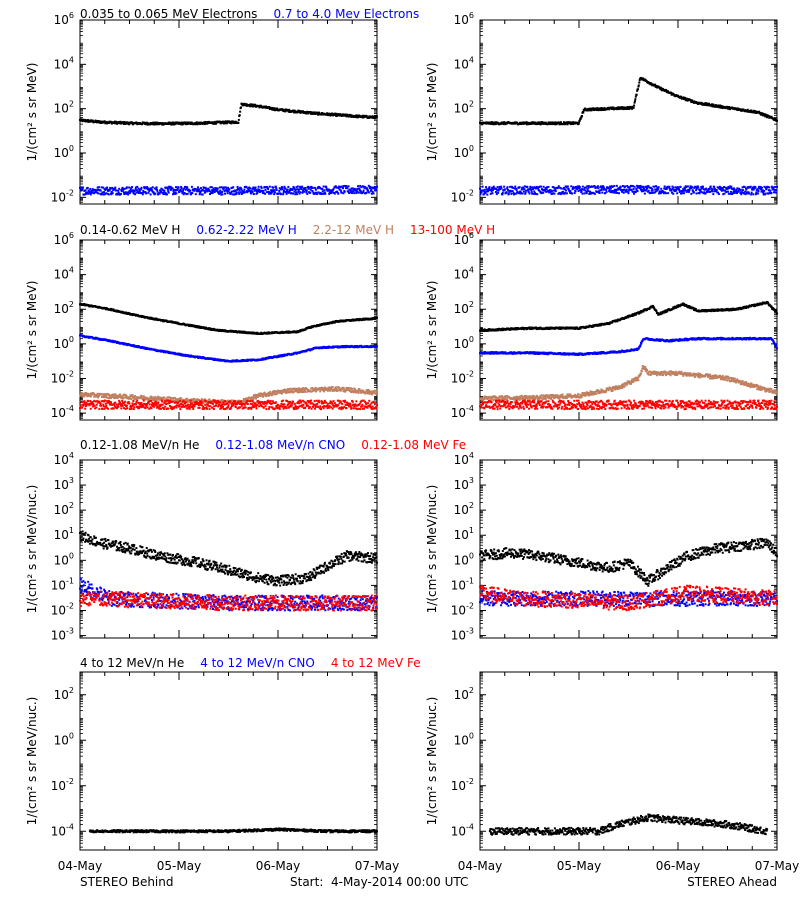 The height and width of the screenshot is (900, 800). Describe the element at coordinates (64, 274) in the screenshot. I see `y-tick-label: 104` at that location.